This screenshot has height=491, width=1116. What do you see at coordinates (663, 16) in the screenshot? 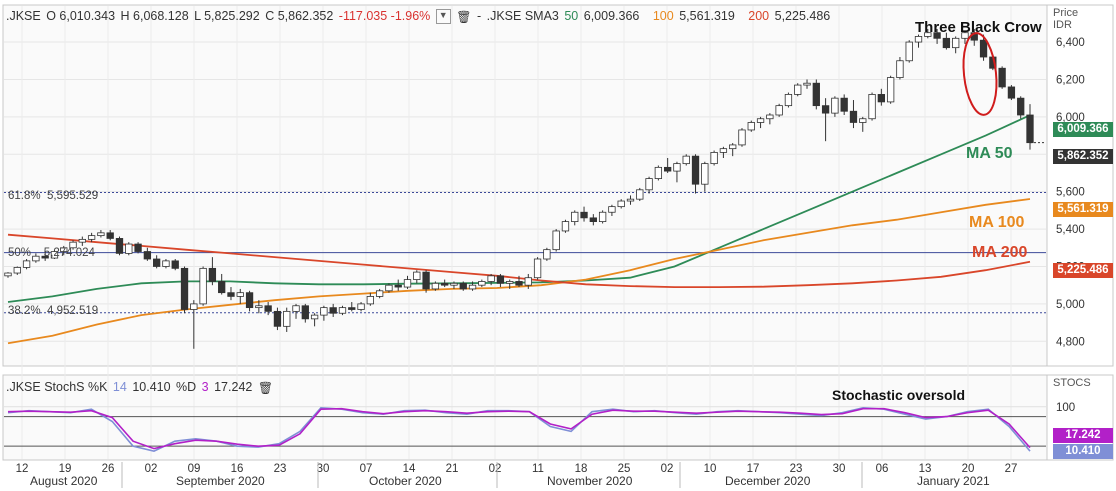
I see `sma100-period: 100` at bounding box center [663, 16].